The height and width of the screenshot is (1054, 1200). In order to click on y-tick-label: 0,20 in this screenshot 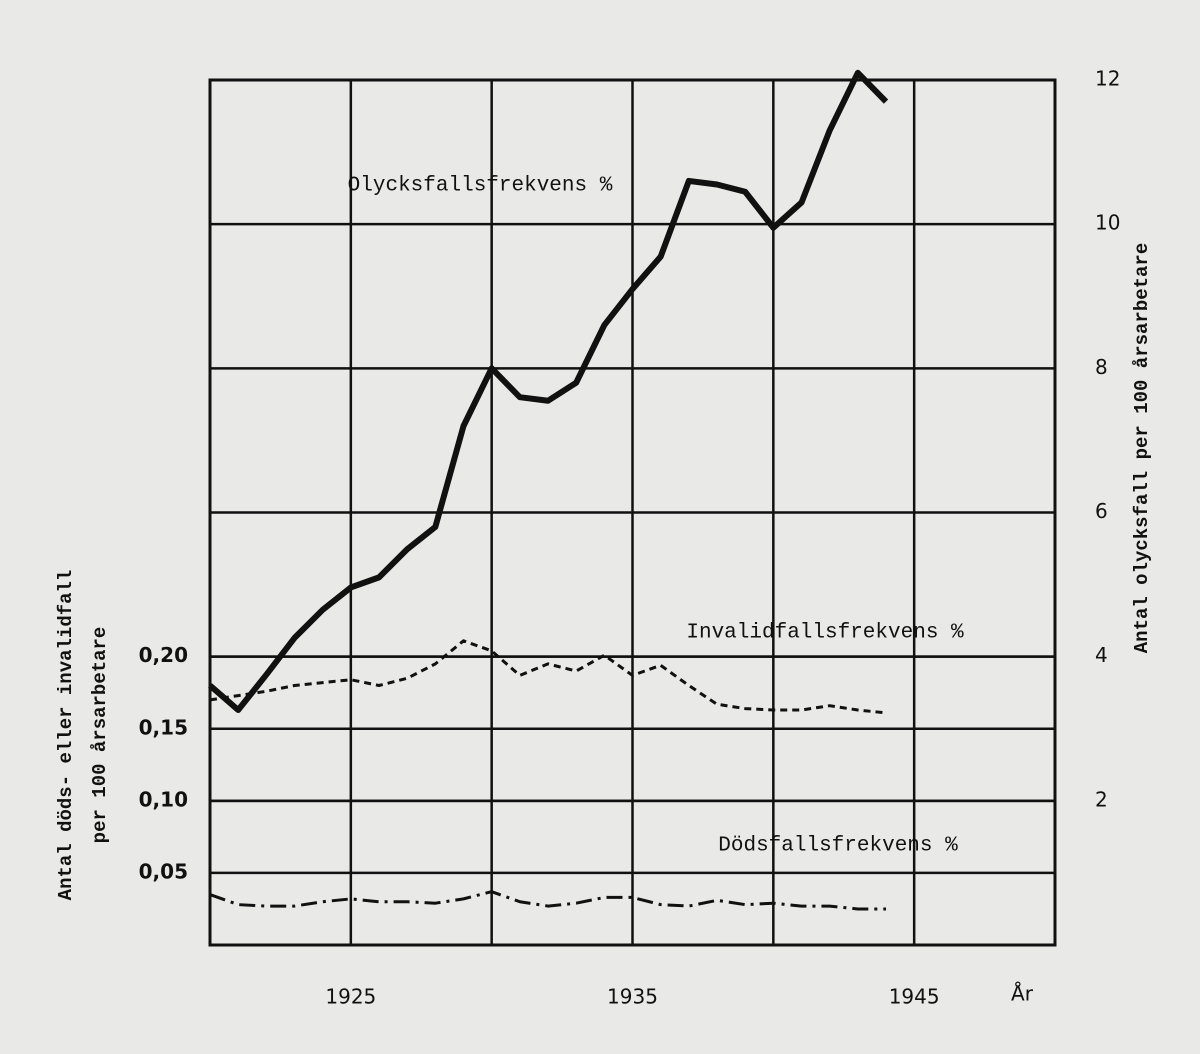, I will do `click(163, 655)`.